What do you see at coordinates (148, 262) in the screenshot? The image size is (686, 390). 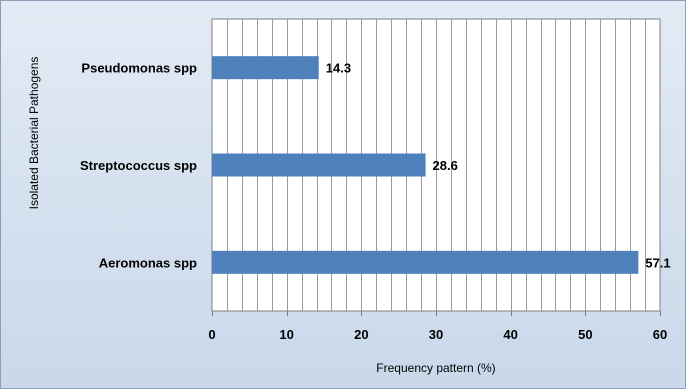 I see `category-label: Aeromonas spp` at bounding box center [148, 262].